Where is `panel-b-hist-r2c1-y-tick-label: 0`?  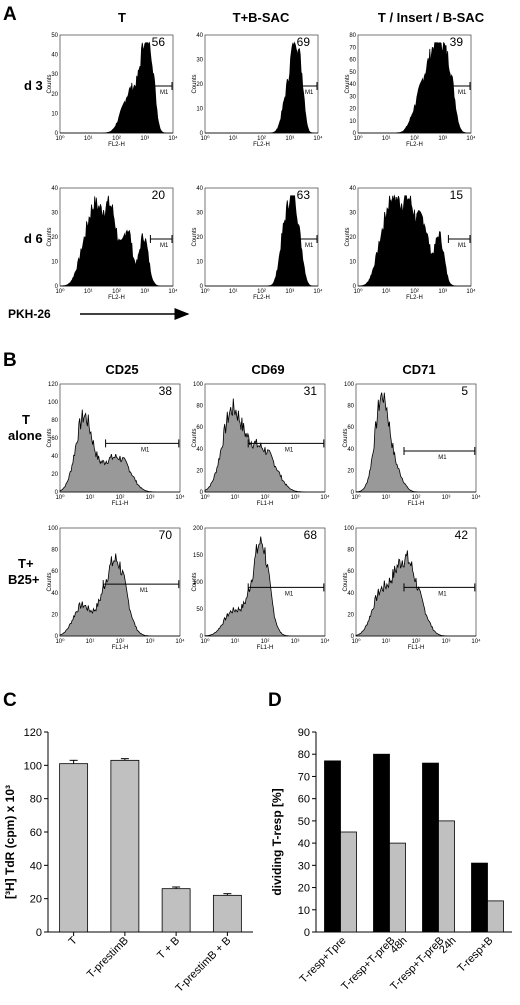 panel-b-hist-r2c1-y-tick-label: 0 is located at coordinates (57, 637).